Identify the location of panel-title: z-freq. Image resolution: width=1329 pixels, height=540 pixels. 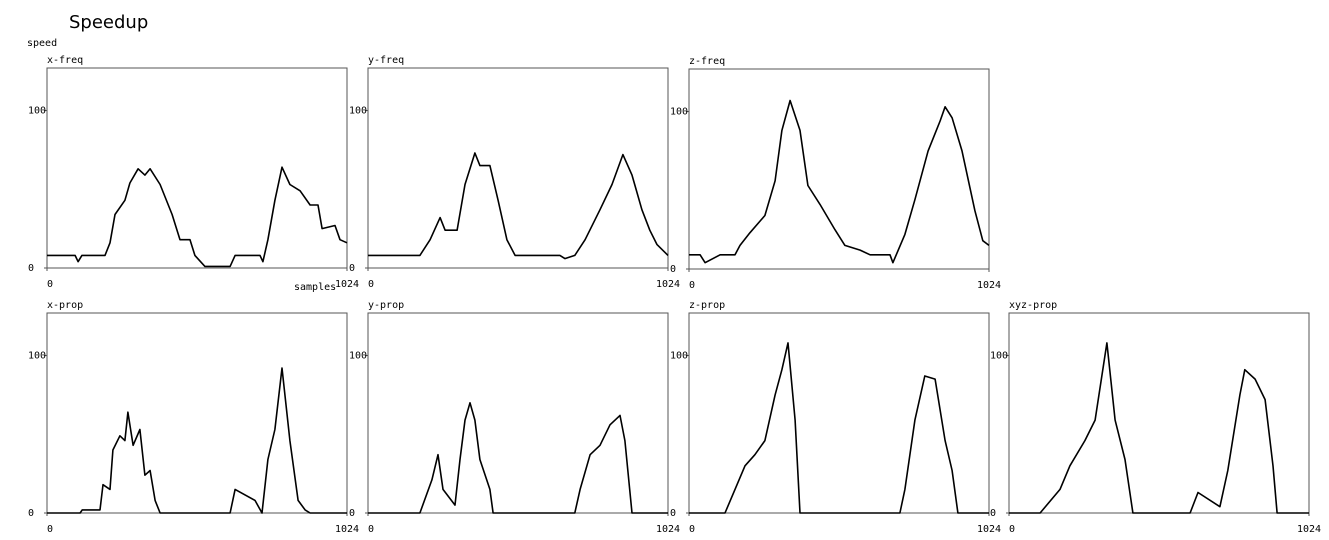
(707, 61).